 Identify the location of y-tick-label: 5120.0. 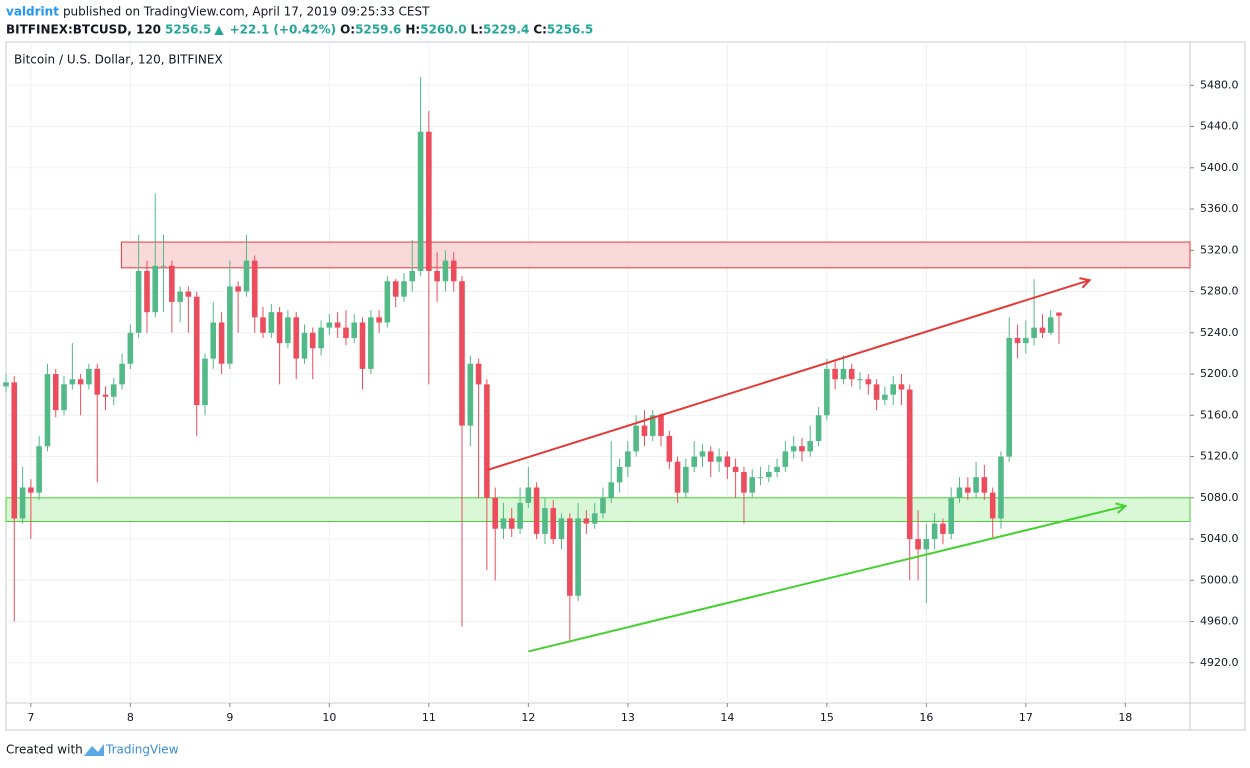
(1219, 456).